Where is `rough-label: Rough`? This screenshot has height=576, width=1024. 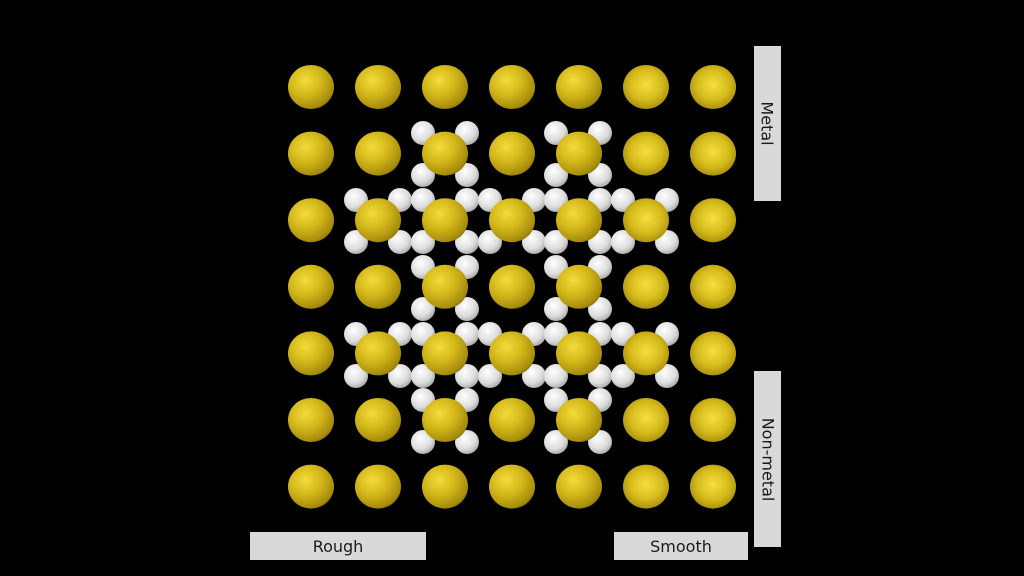
rough-label: Rough is located at coordinates (338, 546).